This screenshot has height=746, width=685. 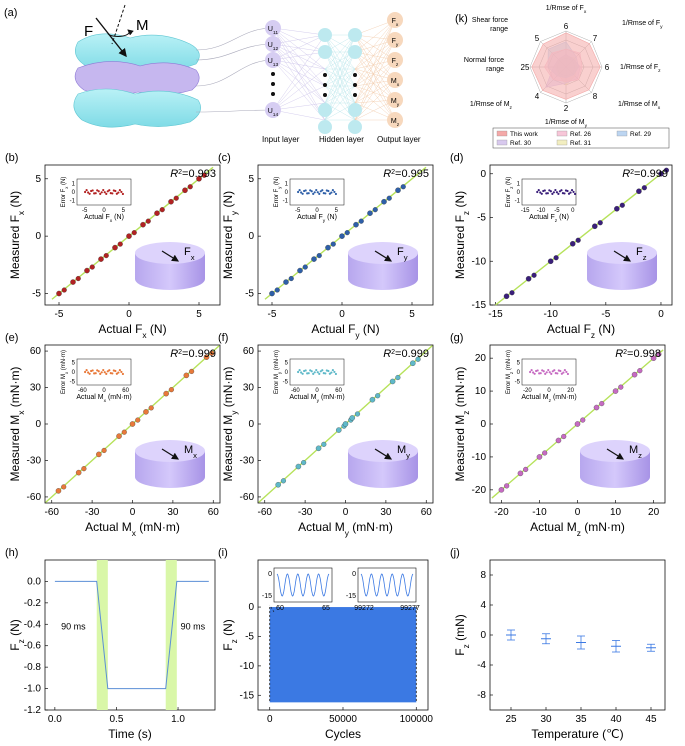 What do you see at coordinates (566, 10) in the screenshot?
I see `radar-axis-label: 1/Rmse of Fx` at bounding box center [566, 10].